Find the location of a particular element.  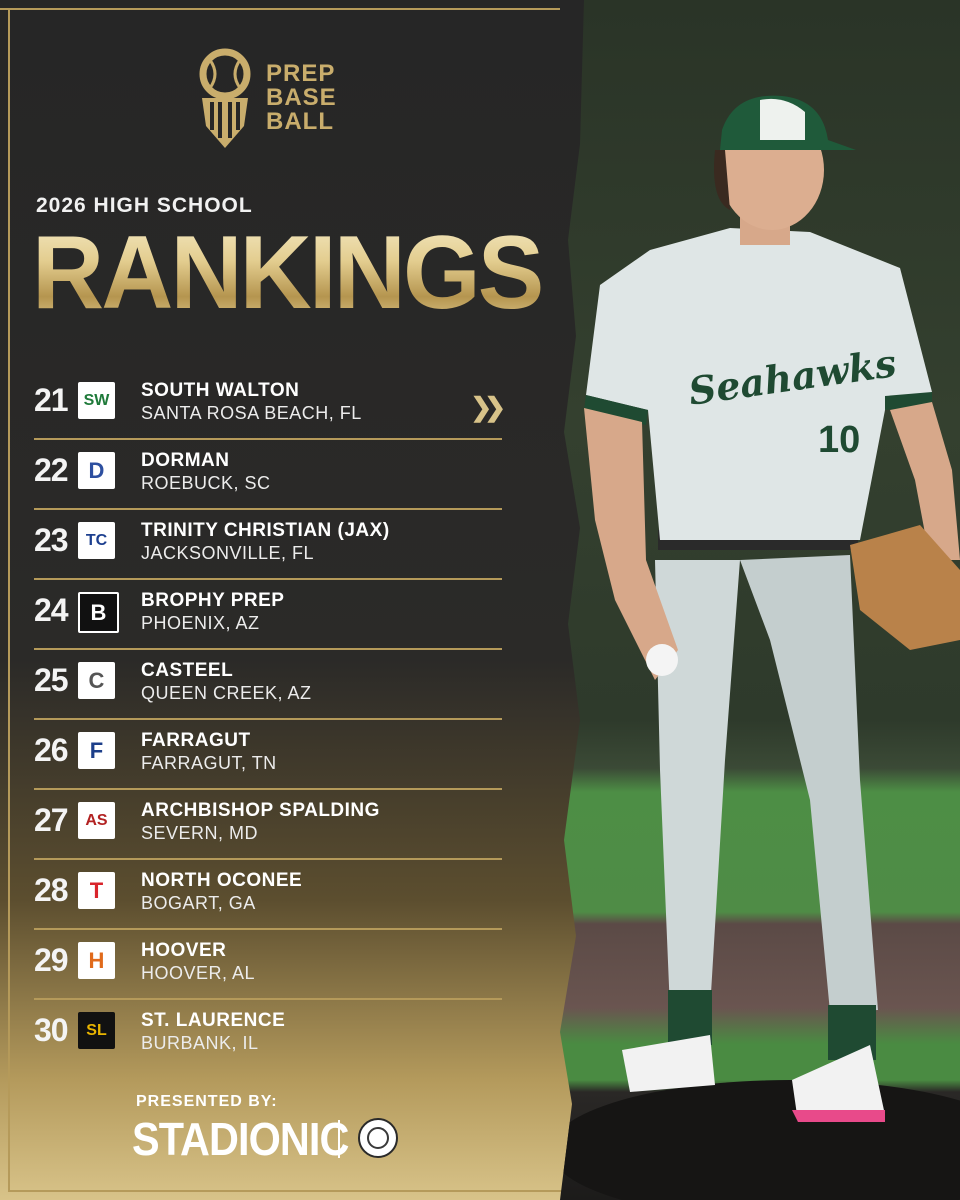

logo-line-base: BASE is located at coordinates (301, 97).